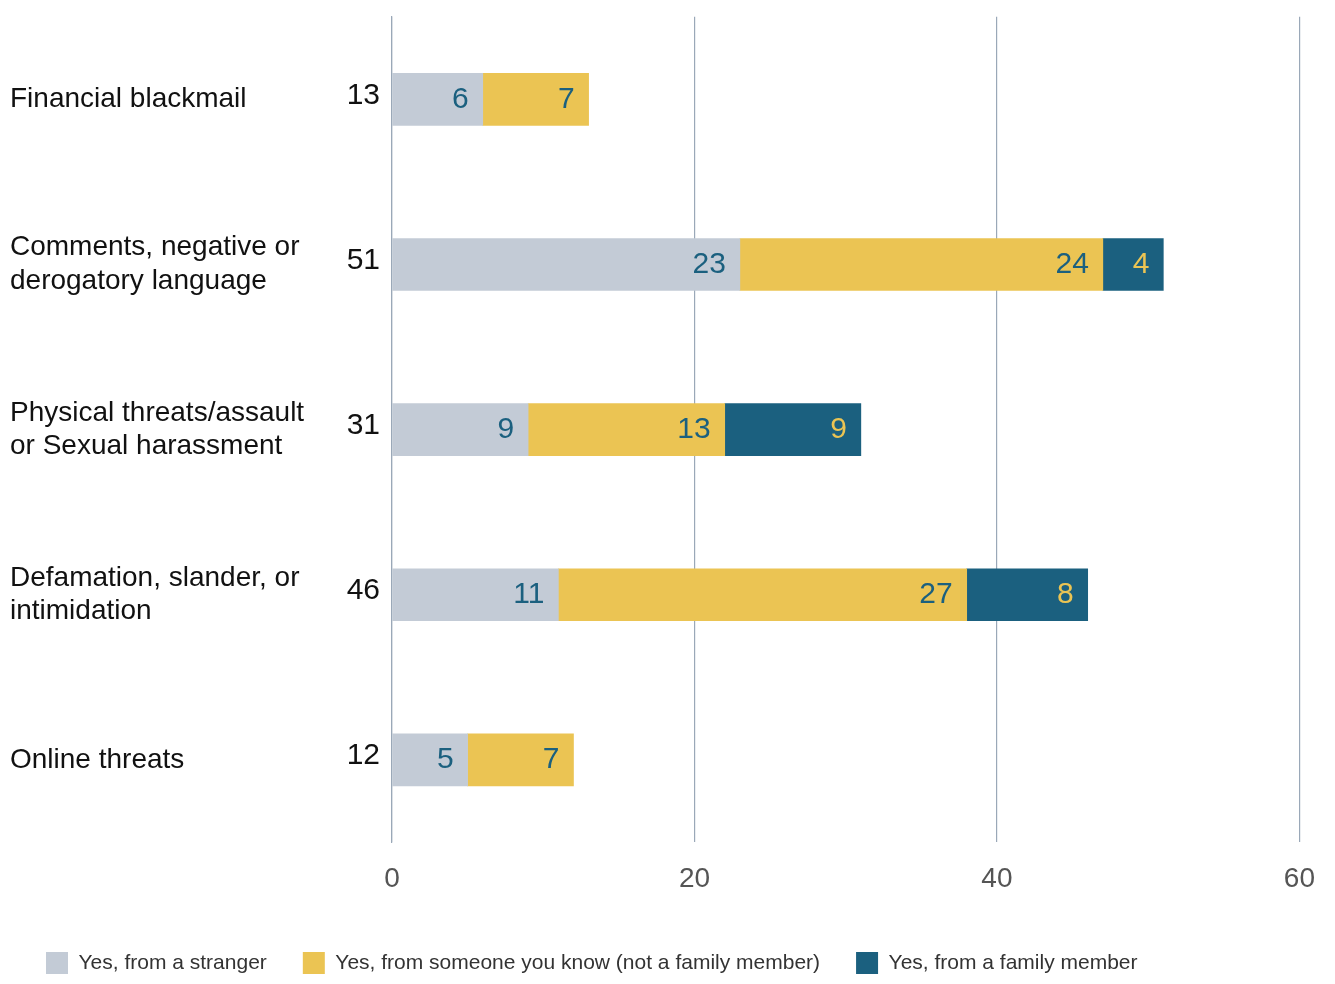  What do you see at coordinates (694, 427) in the screenshot?
I see `data-label: 13` at bounding box center [694, 427].